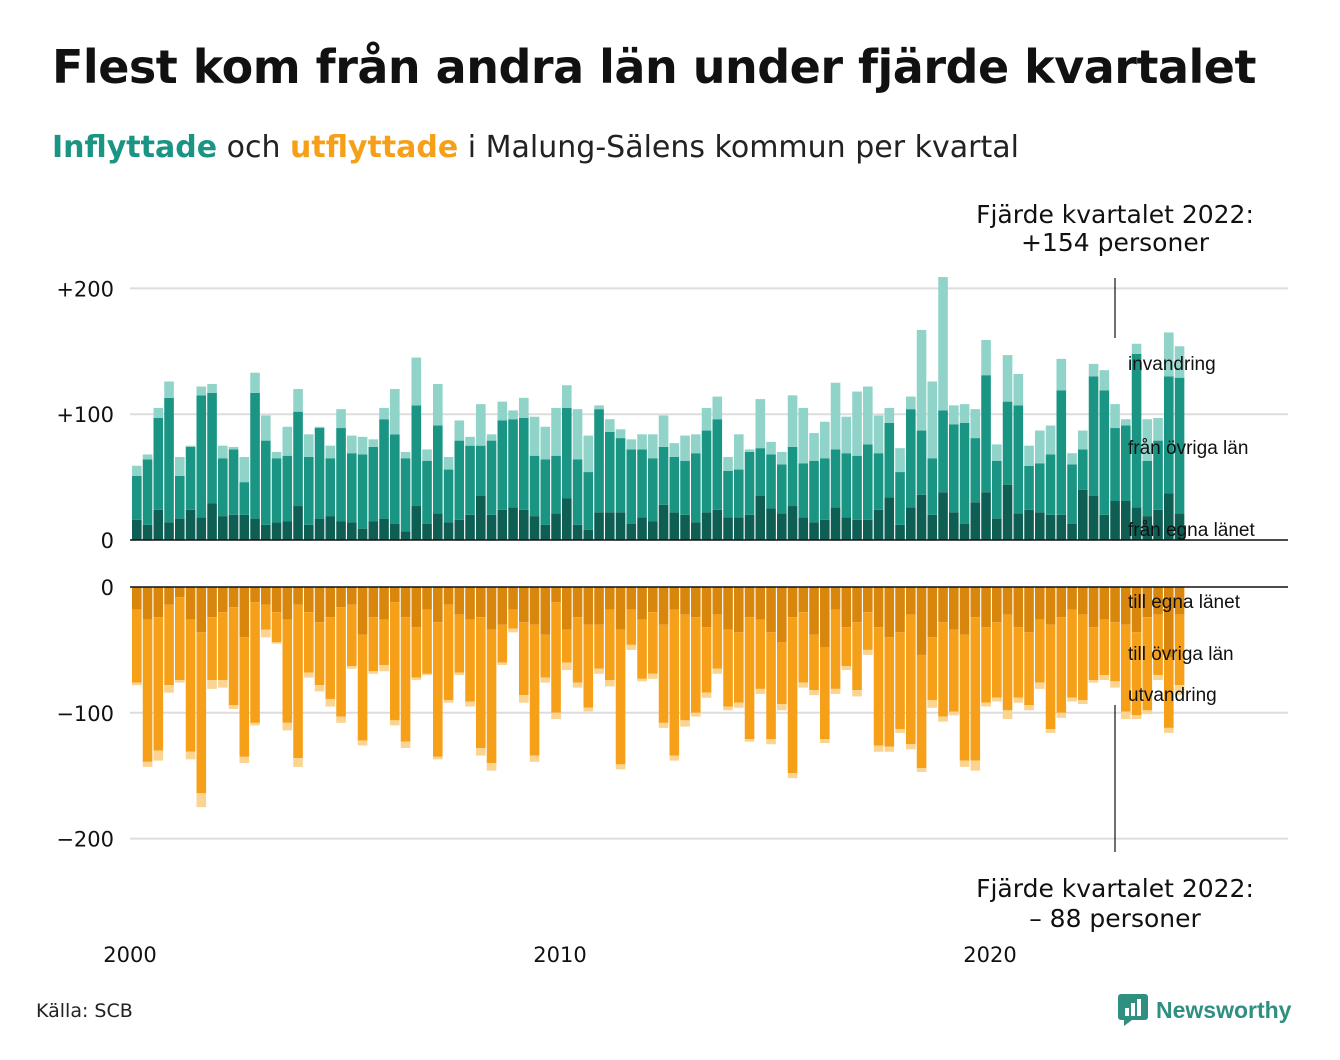  Describe the element at coordinates (1204, 1010) in the screenshot. I see `newsworthy-logo: Newsworthy` at that location.